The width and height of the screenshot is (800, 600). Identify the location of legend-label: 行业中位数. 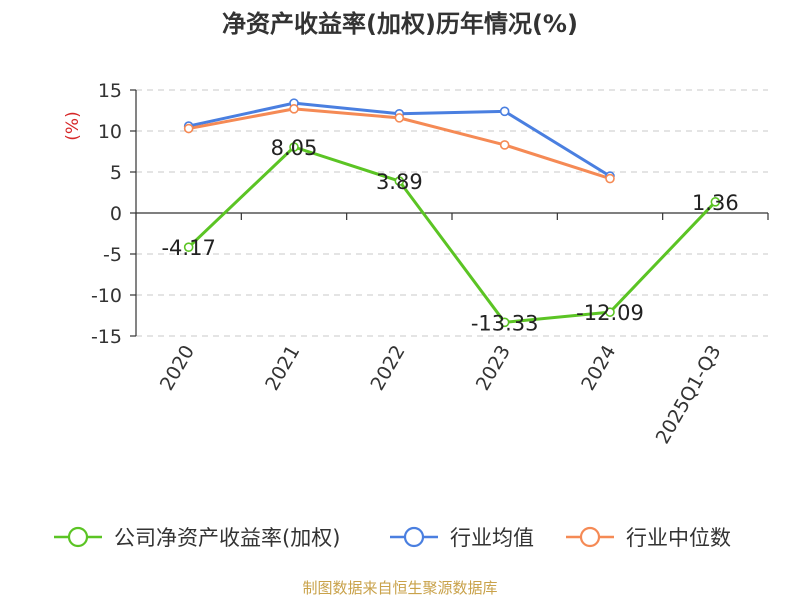
(678, 538).